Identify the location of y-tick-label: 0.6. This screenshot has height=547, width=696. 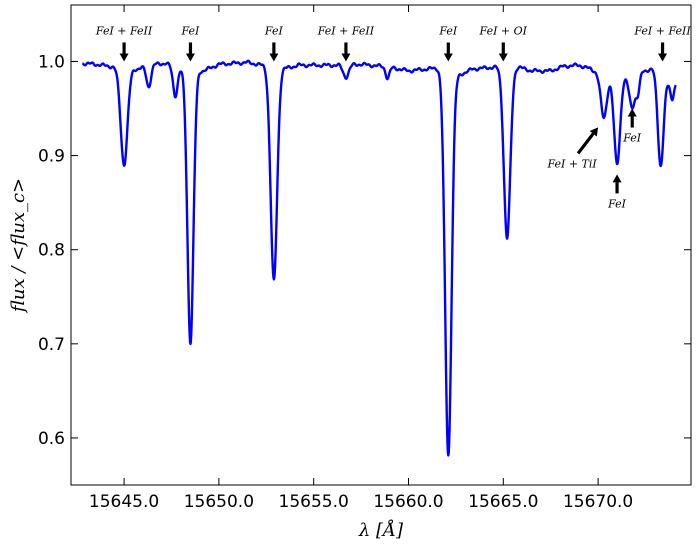
(51, 439).